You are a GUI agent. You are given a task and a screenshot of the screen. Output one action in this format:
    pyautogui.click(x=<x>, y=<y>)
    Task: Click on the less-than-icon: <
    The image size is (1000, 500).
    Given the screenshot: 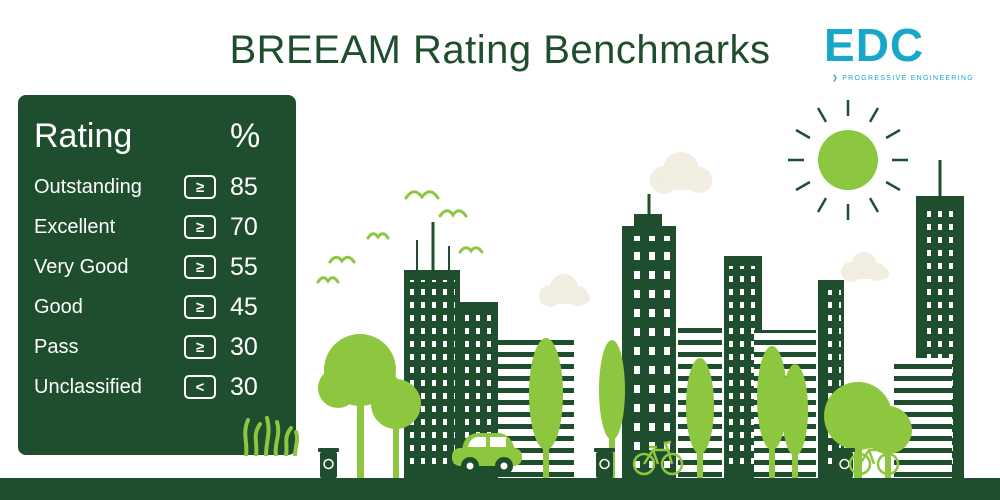 What is the action you would take?
    pyautogui.click(x=200, y=387)
    